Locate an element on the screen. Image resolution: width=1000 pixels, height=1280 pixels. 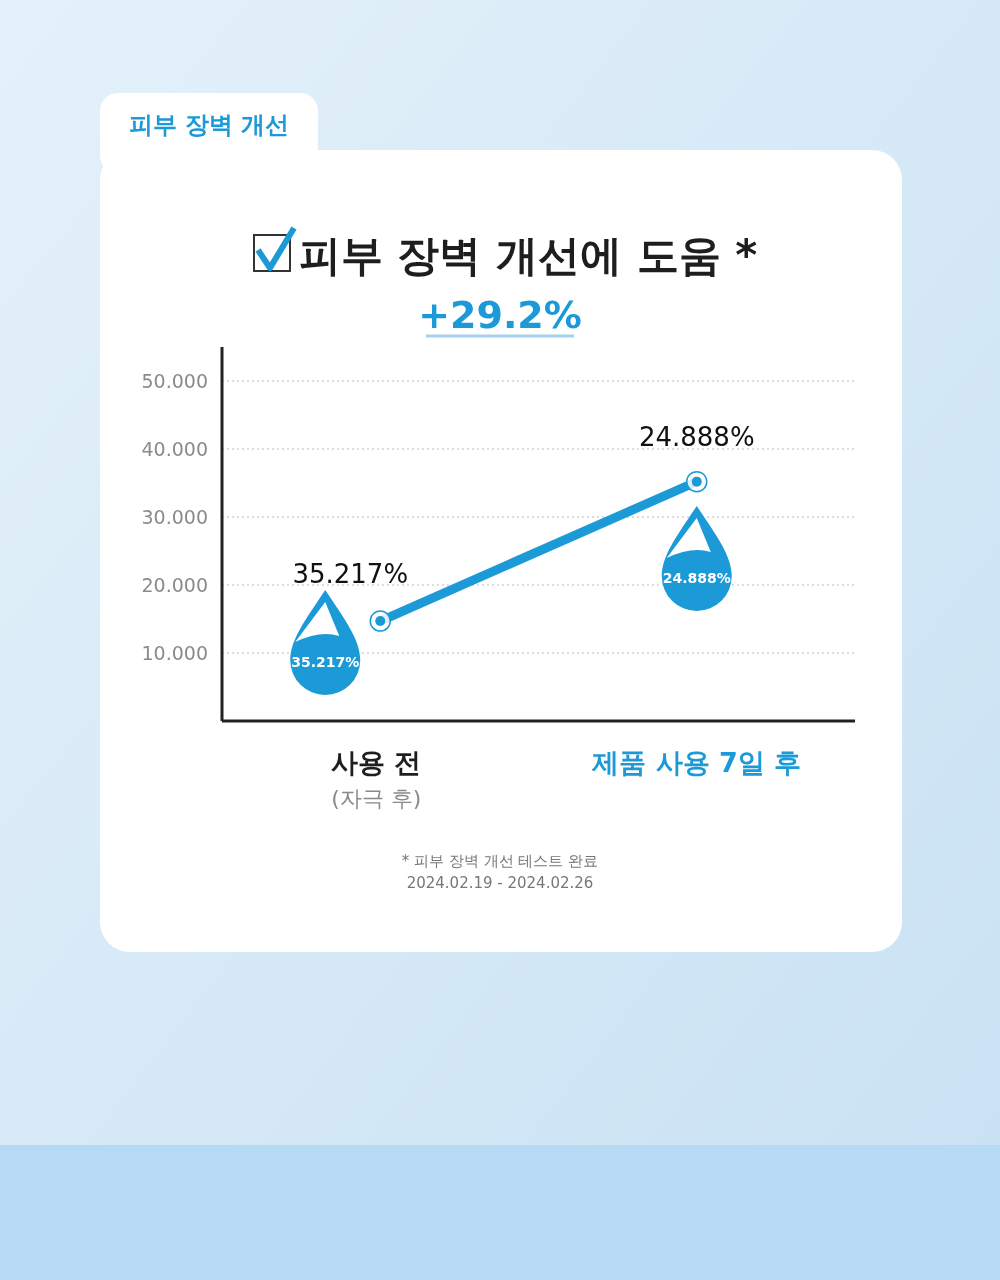
chart-subtitle: +29.2% is located at coordinates (500, 315).